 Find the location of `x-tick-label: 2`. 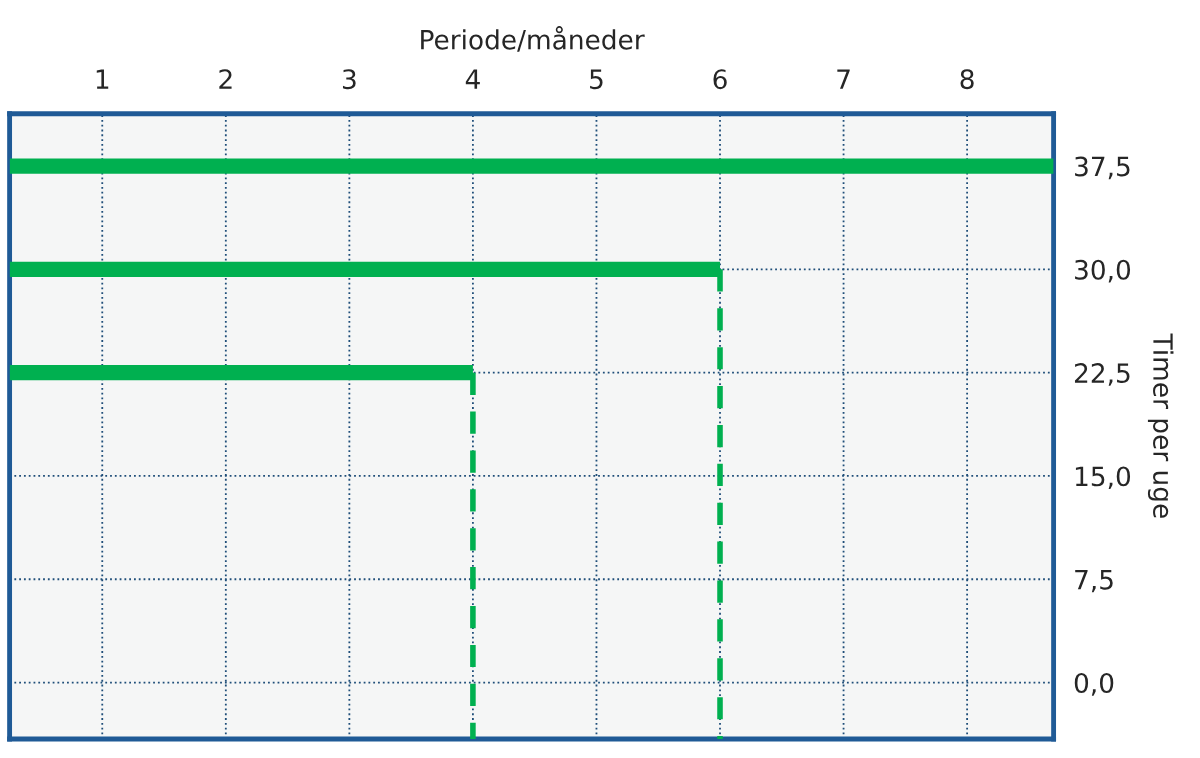

x-tick-label: 2 is located at coordinates (225, 79).